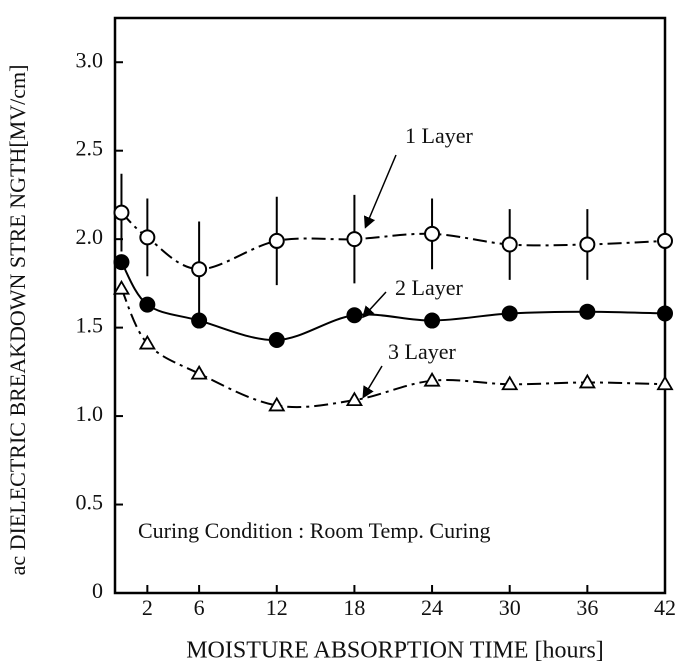 This screenshot has width=675, height=672. Describe the element at coordinates (97, 590) in the screenshot. I see `y-tick-label: 0` at that location.